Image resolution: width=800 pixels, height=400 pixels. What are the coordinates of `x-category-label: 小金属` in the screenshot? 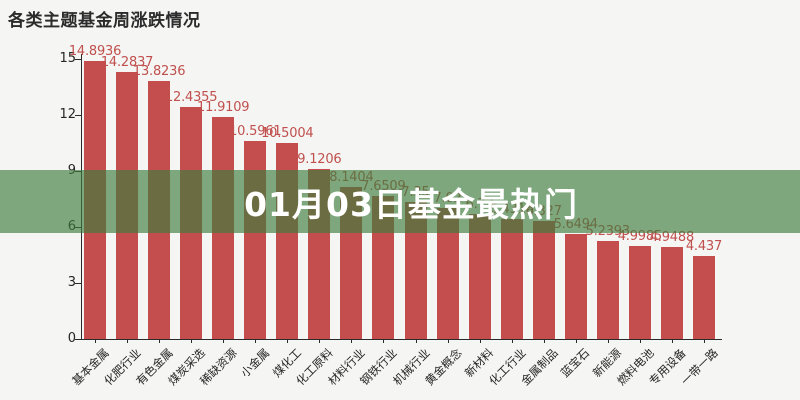 It's located at (254, 363).